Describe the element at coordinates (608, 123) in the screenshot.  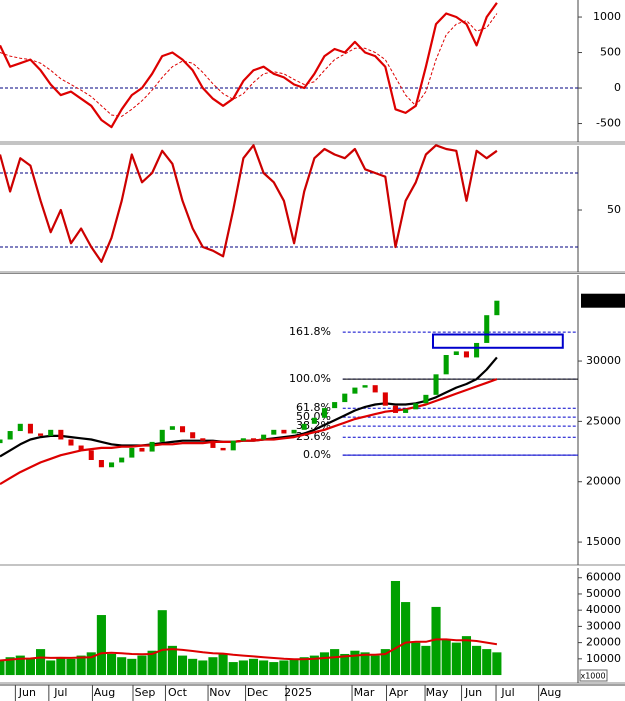
I see `y-tick-label: -500` at that location.